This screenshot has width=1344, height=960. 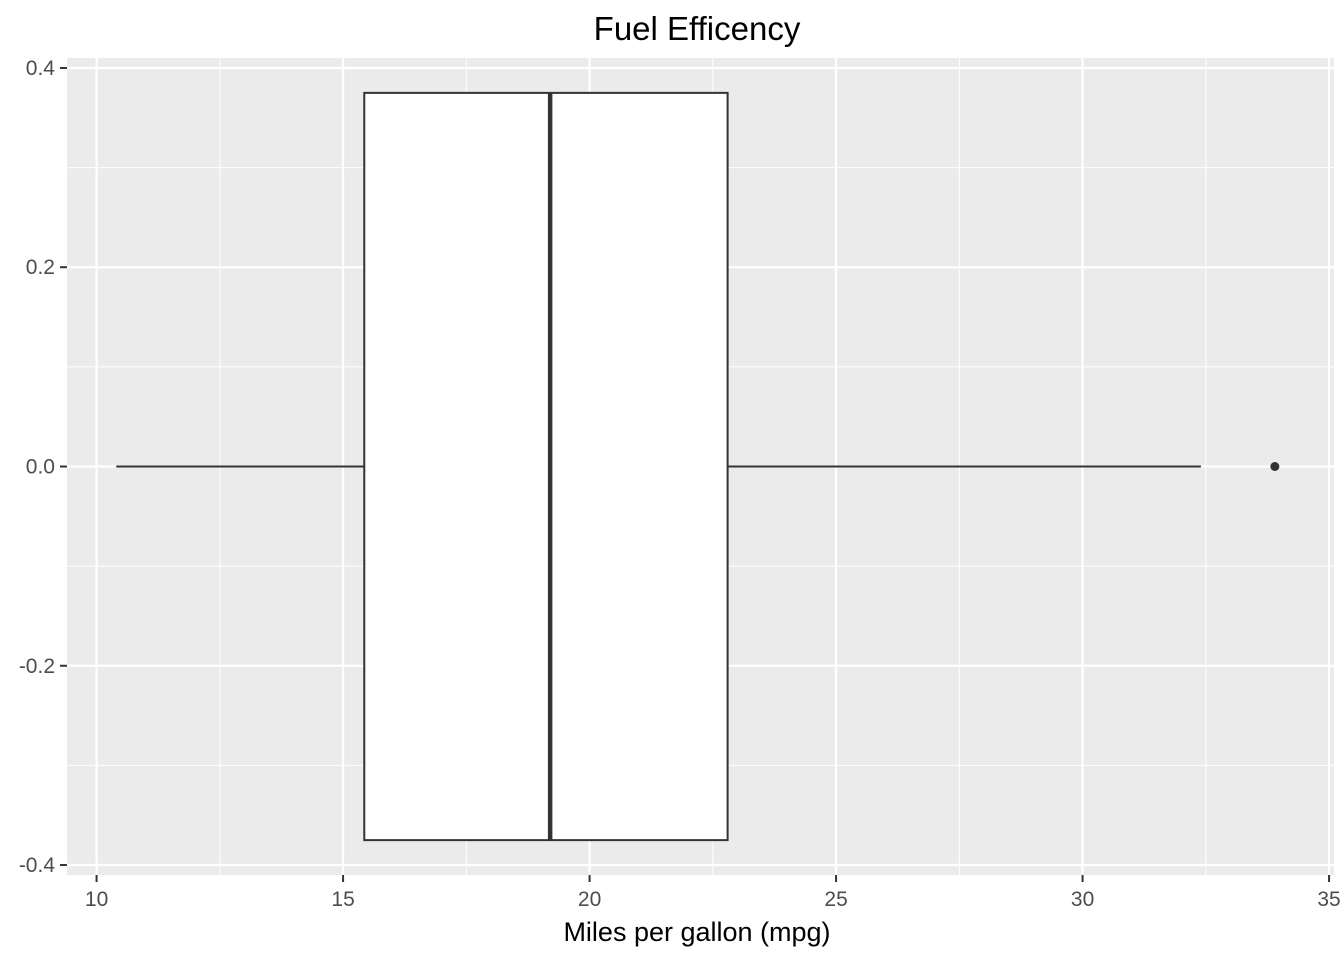 What do you see at coordinates (37, 666) in the screenshot?
I see `y-tick-label: -0.2` at bounding box center [37, 666].